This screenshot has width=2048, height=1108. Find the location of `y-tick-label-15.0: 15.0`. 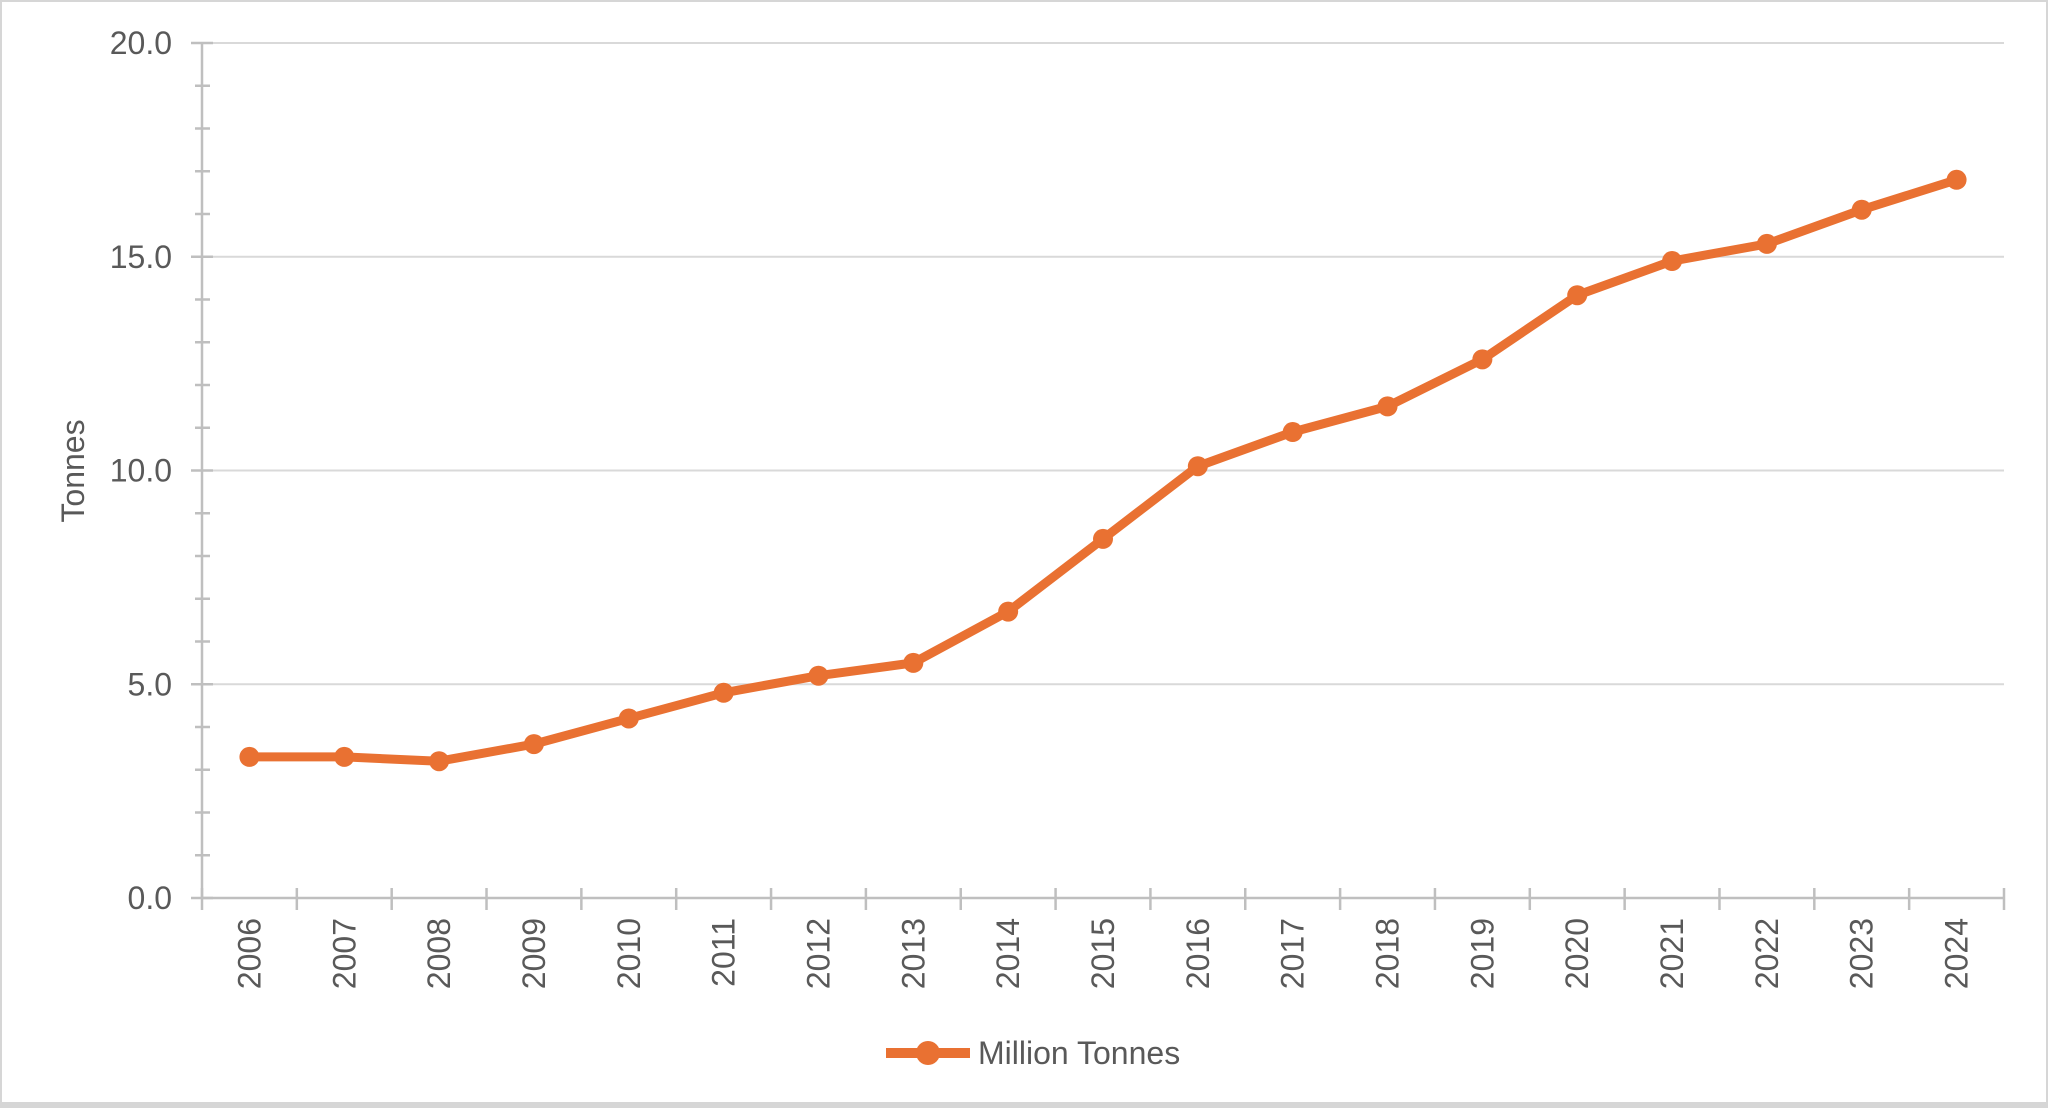

y-tick-label-15.0: 15.0 is located at coordinates (141, 257).